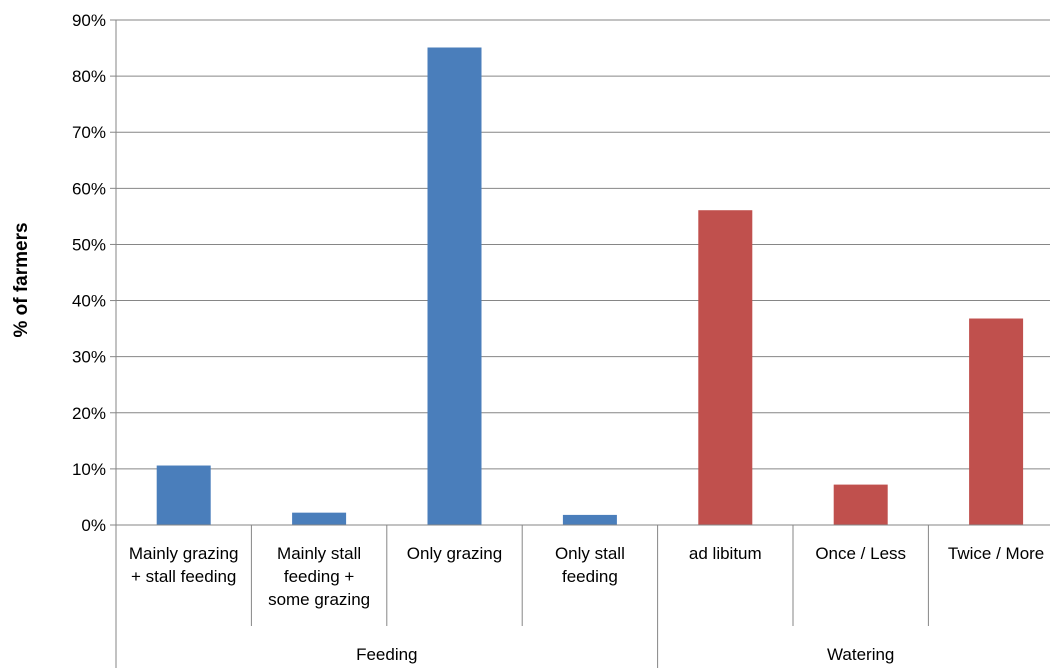 Image resolution: width=1053 pixels, height=670 pixels. What do you see at coordinates (89, 469) in the screenshot?
I see `y-tick-label: 10%` at bounding box center [89, 469].